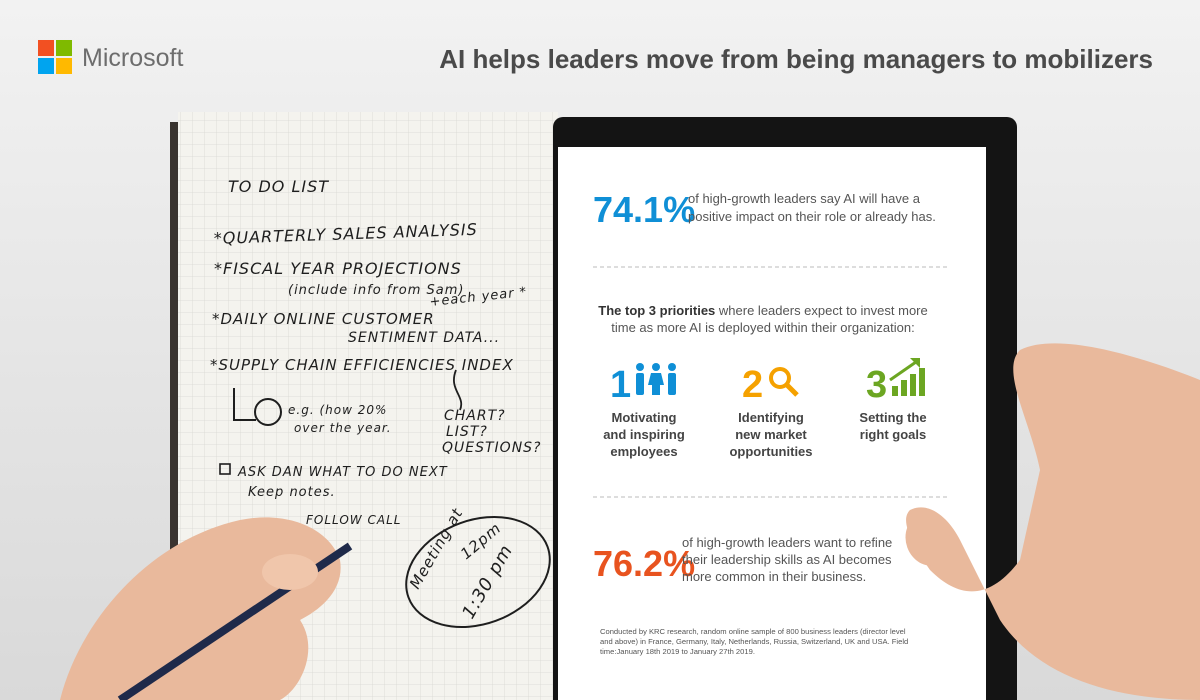 This screenshot has height=700, width=1200. Describe the element at coordinates (823, 310) in the screenshot. I see `intro-text: where leaders expect to invest more` at that location.